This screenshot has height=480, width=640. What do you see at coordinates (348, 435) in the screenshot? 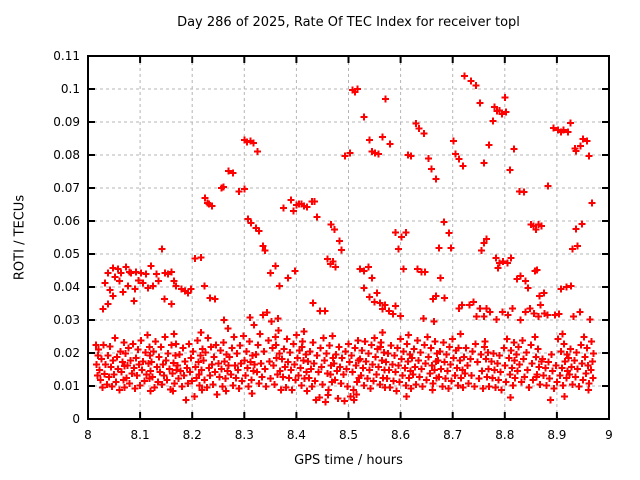
I see `x-tick-label: 8.5` at bounding box center [348, 435].